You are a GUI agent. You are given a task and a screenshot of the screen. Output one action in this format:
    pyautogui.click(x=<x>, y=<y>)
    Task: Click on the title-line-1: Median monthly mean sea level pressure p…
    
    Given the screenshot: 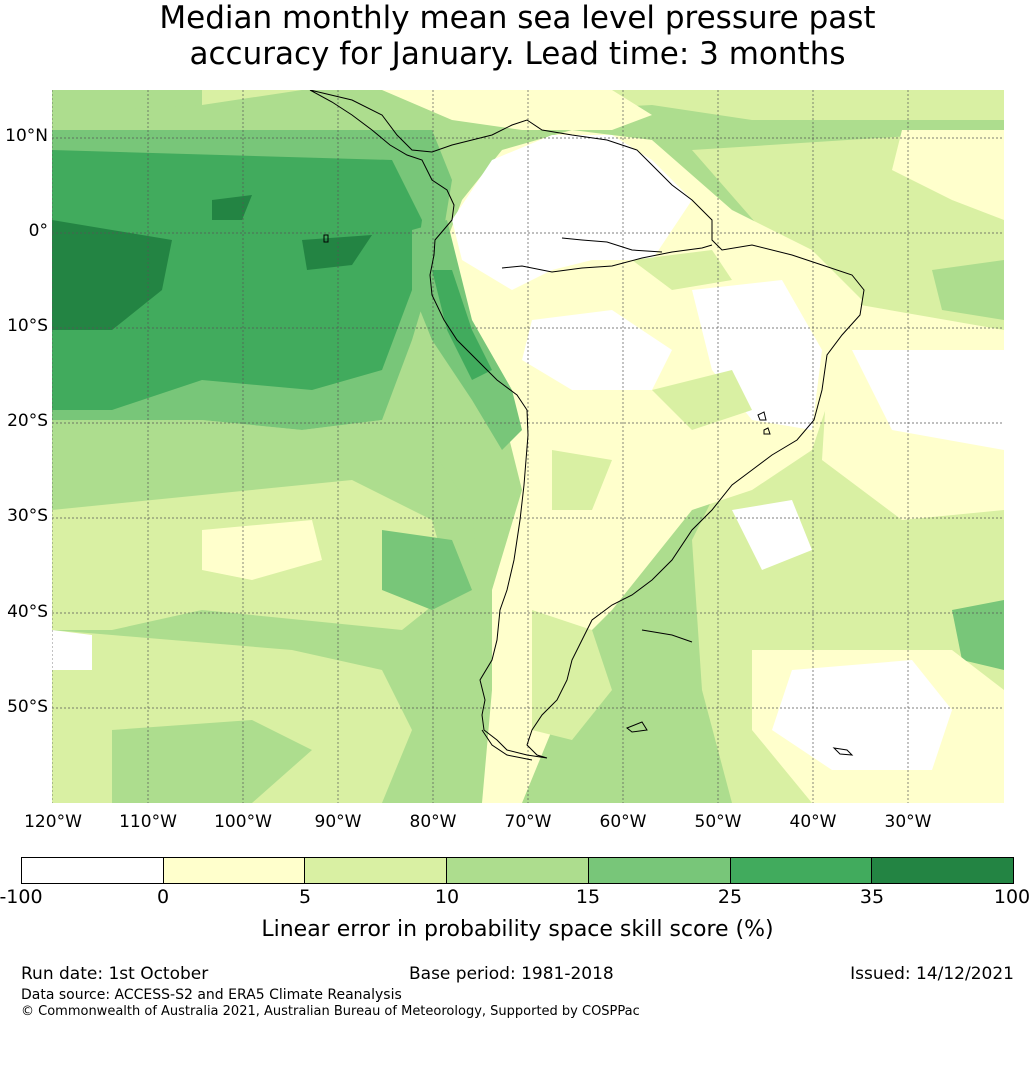 What is the action you would take?
    pyautogui.click(x=517, y=18)
    